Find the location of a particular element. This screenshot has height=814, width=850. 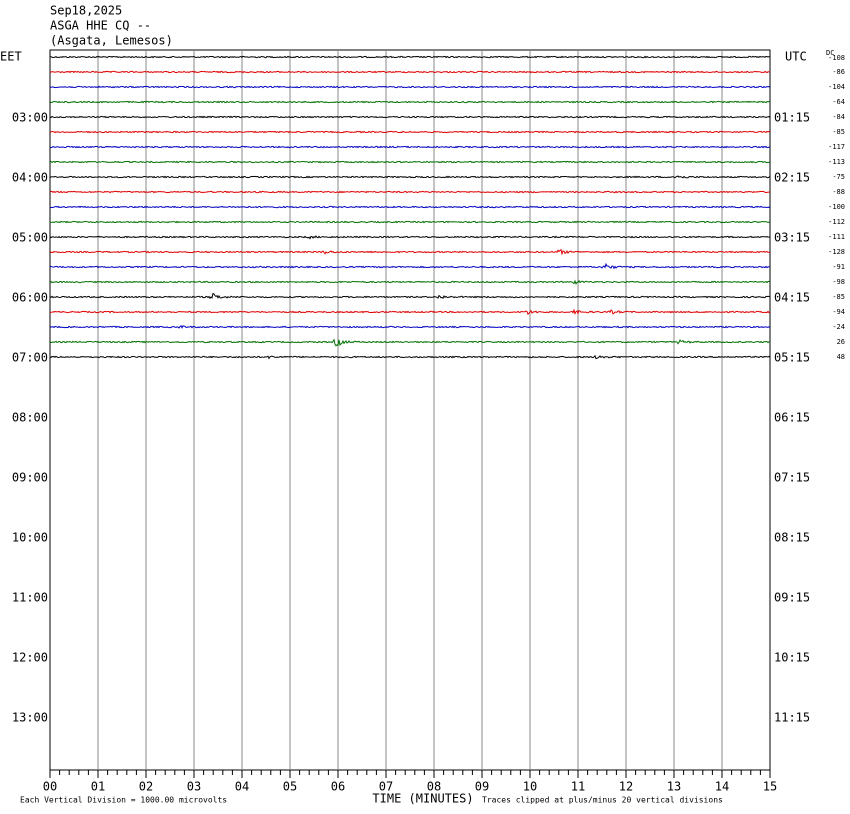

eet-hour-label: 04:00 is located at coordinates (30, 178).